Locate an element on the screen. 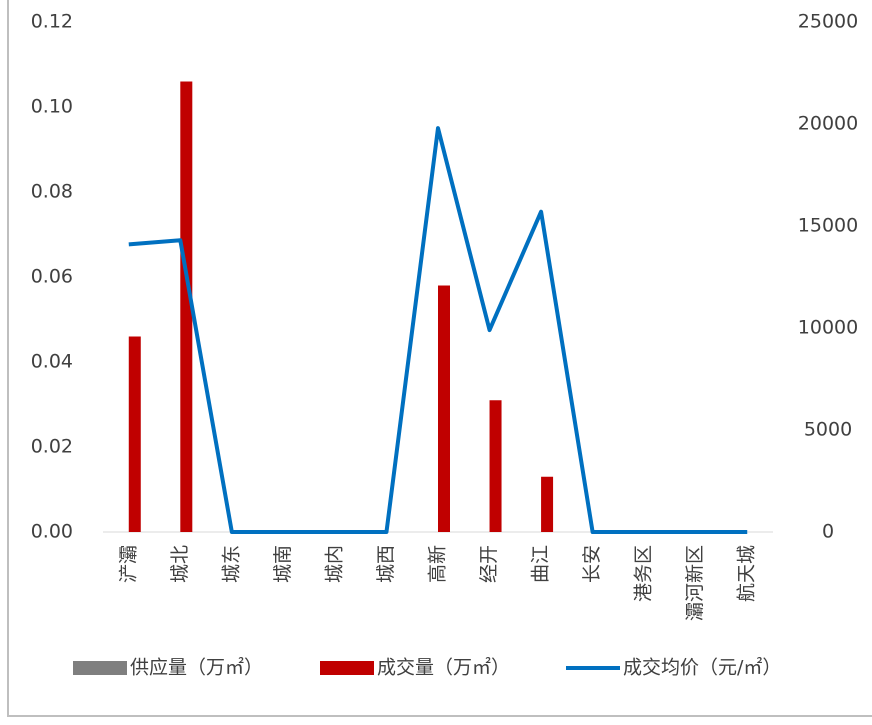  y-tick-label: 0.10 is located at coordinates (52, 107).